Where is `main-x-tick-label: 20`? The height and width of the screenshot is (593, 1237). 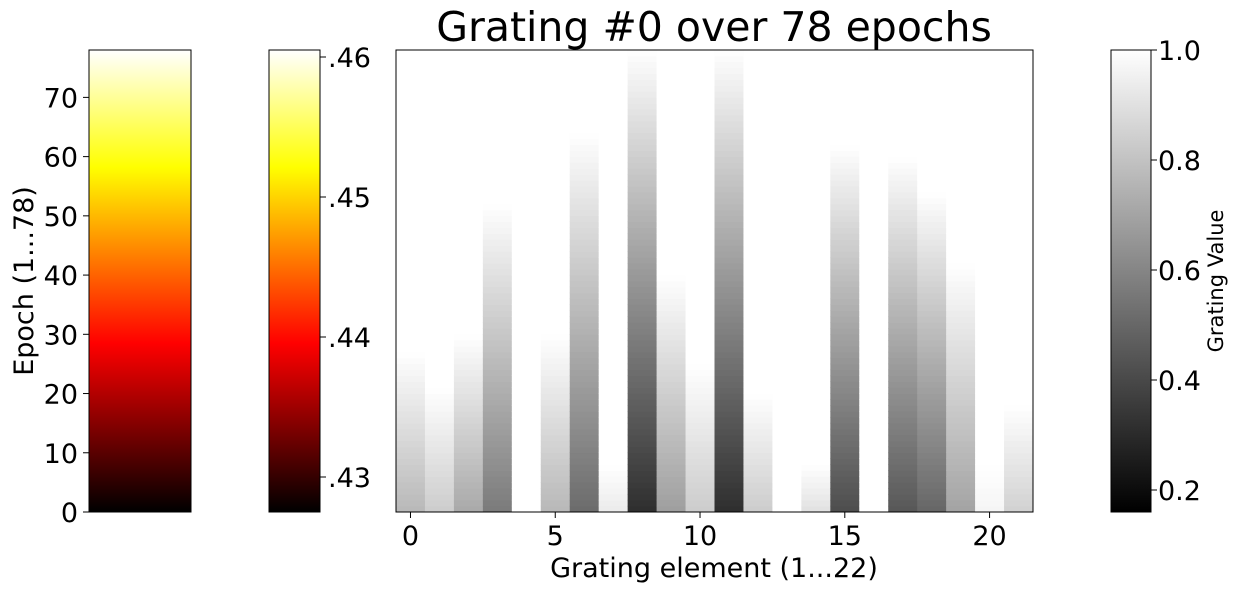 main-x-tick-label: 20 is located at coordinates (989, 536).